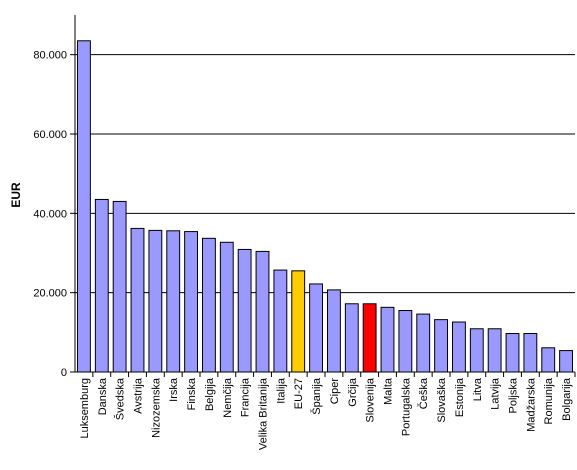 The height and width of the screenshot is (470, 577). What do you see at coordinates (228, 397) in the screenshot?
I see `category-label: Nemčija` at bounding box center [228, 397].